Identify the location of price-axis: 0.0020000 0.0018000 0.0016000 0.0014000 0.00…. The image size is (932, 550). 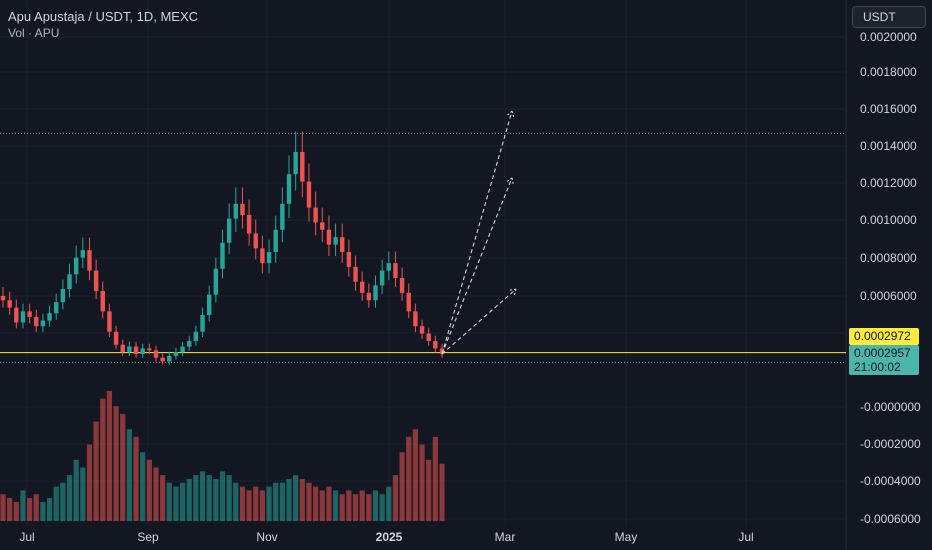
(890, 278).